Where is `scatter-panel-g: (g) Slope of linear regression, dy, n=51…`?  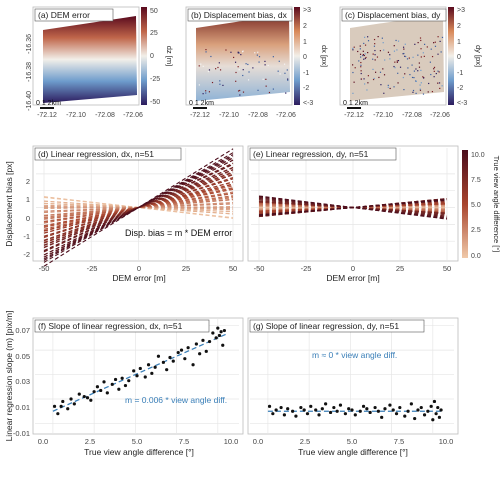
scatter-panel-g: (g) Slope of linear regression, dy, n=51… is located at coordinates (353, 387).